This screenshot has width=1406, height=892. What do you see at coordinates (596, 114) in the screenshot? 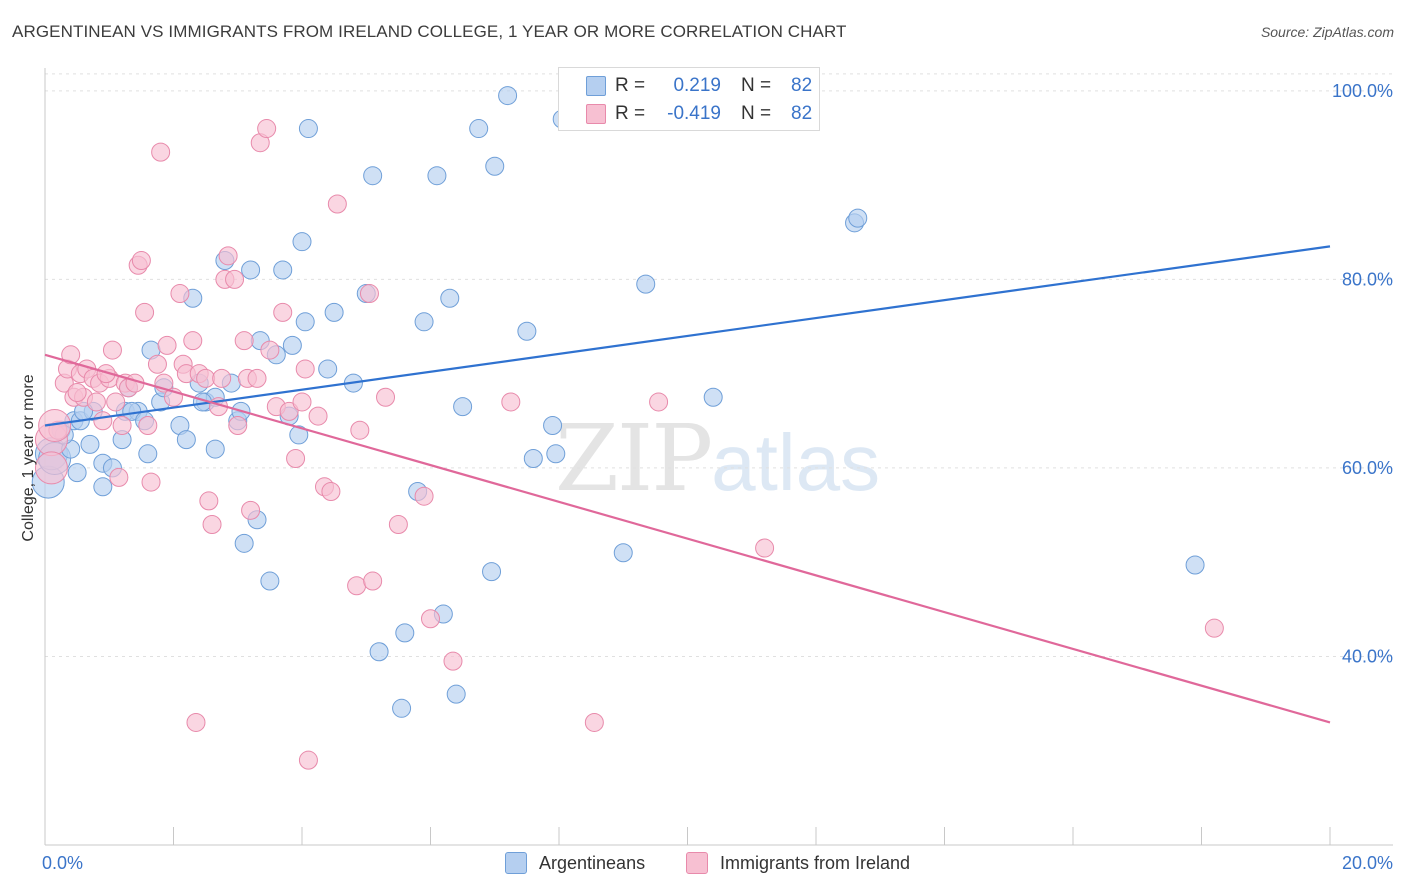
I see `corr-swatch-pink` at bounding box center [596, 114].